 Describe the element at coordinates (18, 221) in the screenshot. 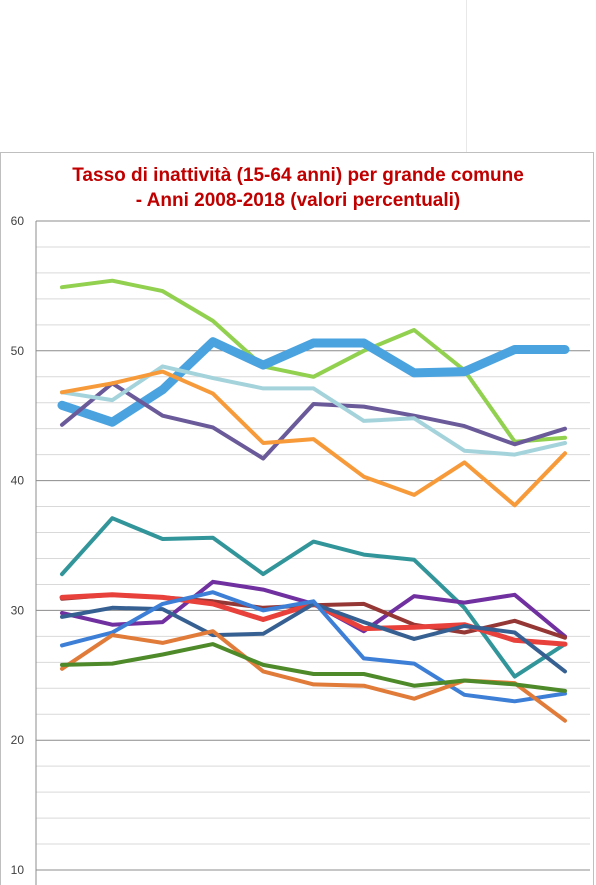

I see `y-tick-label: 60` at that location.